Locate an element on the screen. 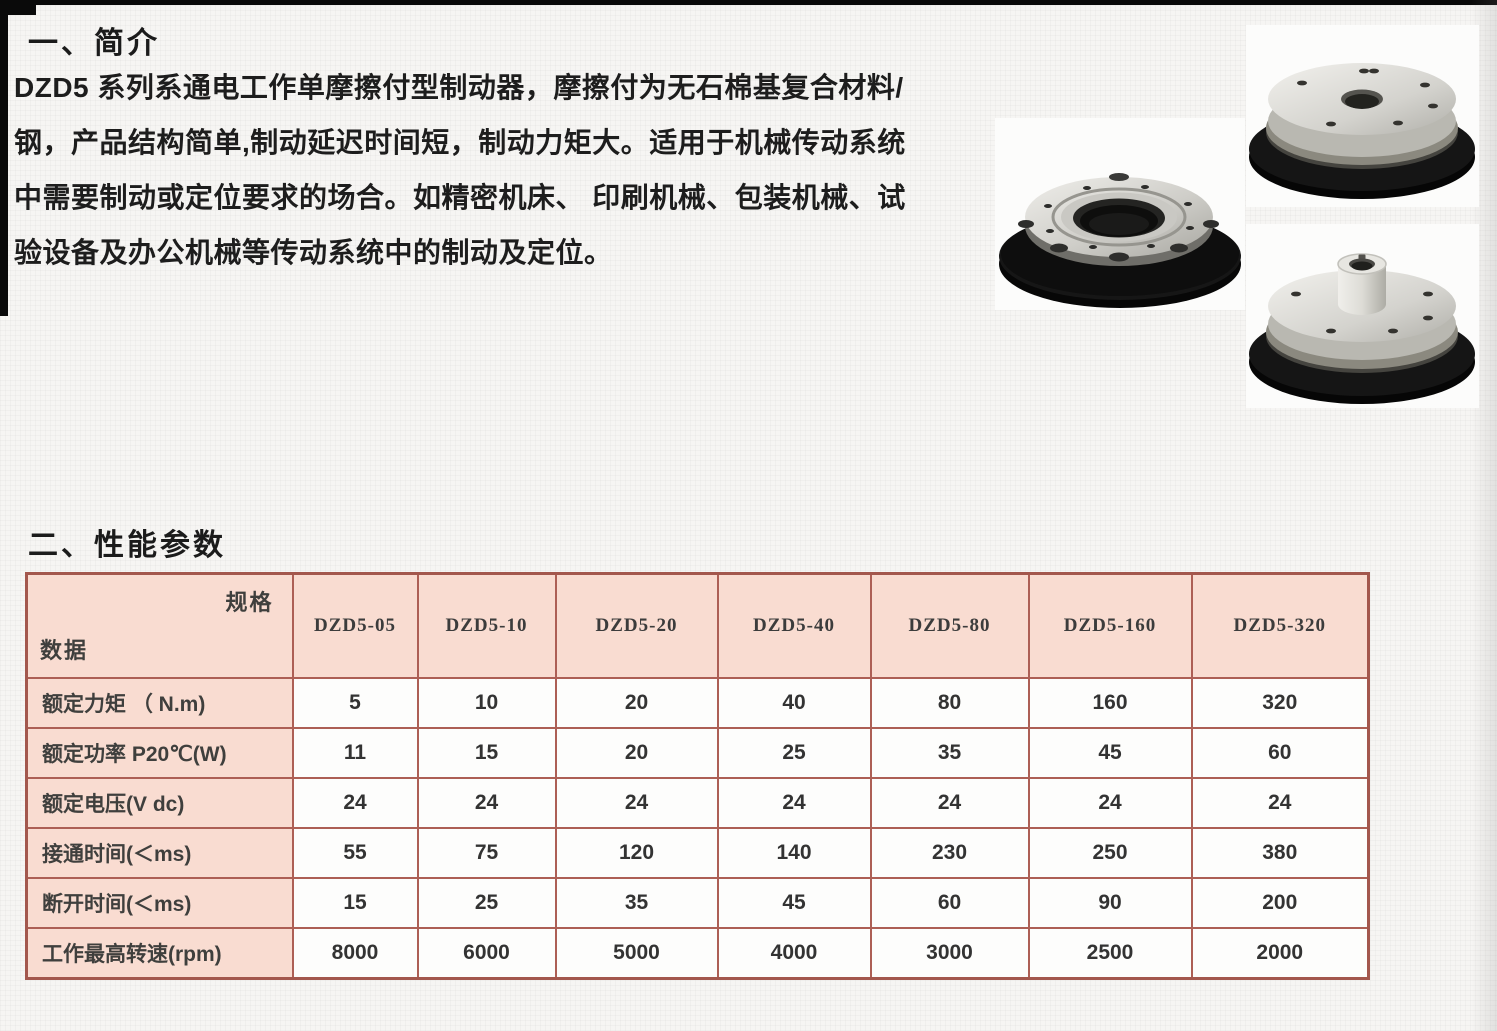 Image resolution: width=1497 pixels, height=1031 pixels. table-row: 接通时间(＜ms) 55 75 120 140 230 250 380 is located at coordinates (697, 853).